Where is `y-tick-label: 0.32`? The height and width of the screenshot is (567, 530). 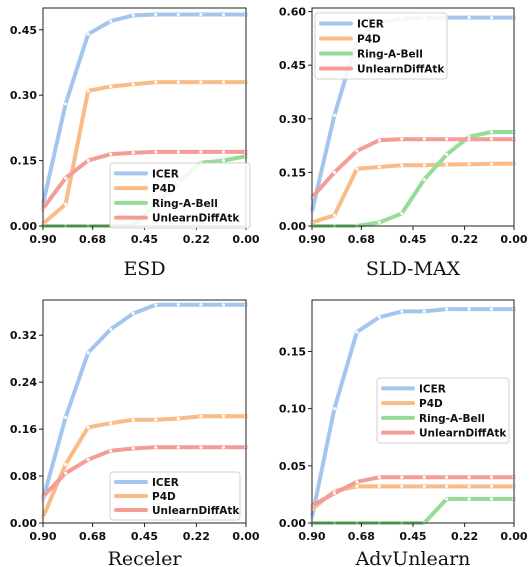 y-tick-label: 0.32 is located at coordinates (23, 335).